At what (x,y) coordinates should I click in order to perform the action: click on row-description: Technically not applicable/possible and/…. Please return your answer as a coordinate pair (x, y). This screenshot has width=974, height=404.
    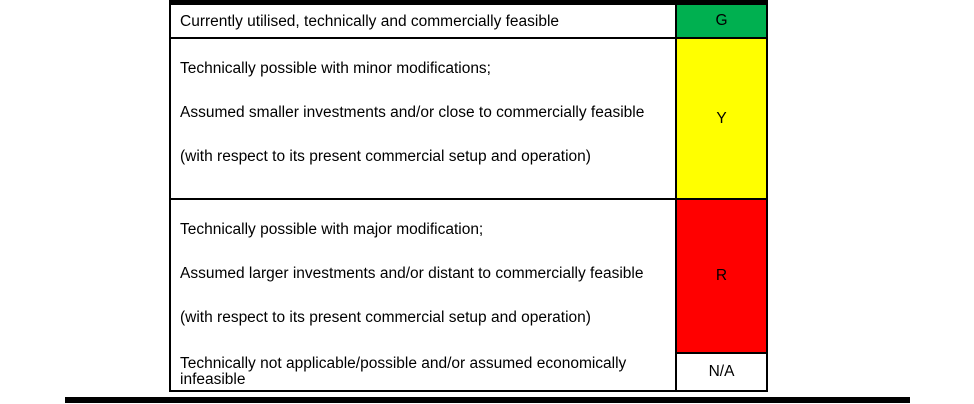
    Looking at the image, I should click on (423, 372).